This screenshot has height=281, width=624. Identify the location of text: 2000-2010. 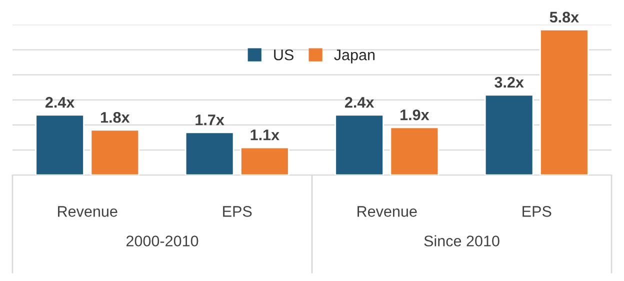
(162, 241).